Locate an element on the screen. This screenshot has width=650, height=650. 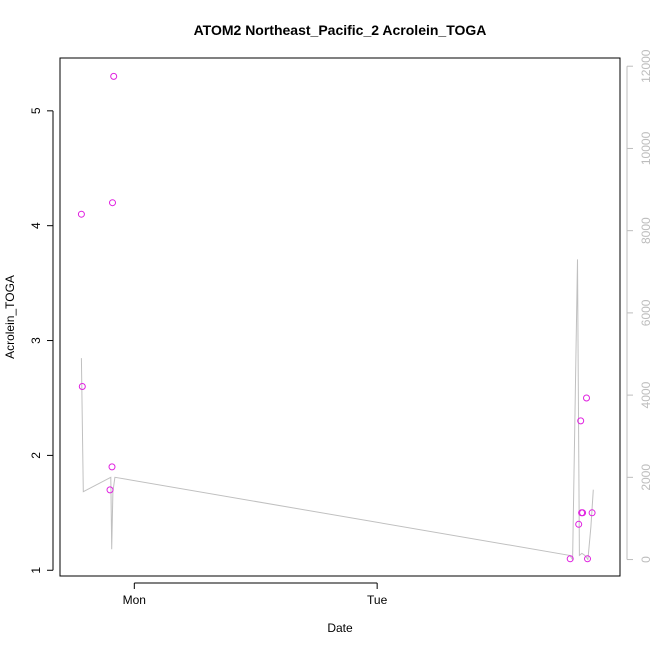
right-tick-label: 12000 is located at coordinates (644, 66).